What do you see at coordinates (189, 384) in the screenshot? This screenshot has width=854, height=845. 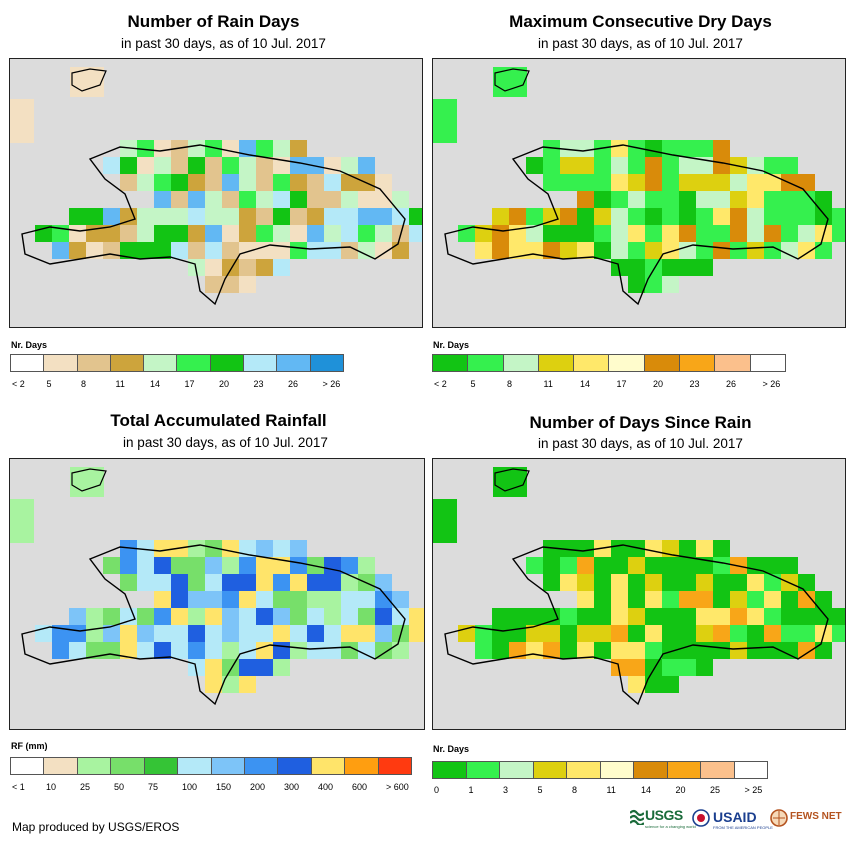 I see `legend-tick-label: 17` at bounding box center [189, 384].